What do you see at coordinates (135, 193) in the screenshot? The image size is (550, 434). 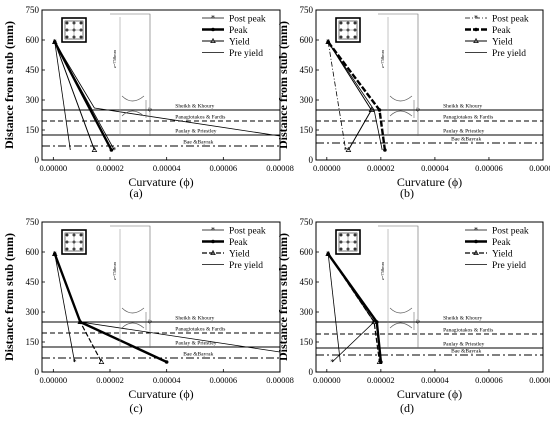 I see `panel-caption: (a)` at bounding box center [135, 193].